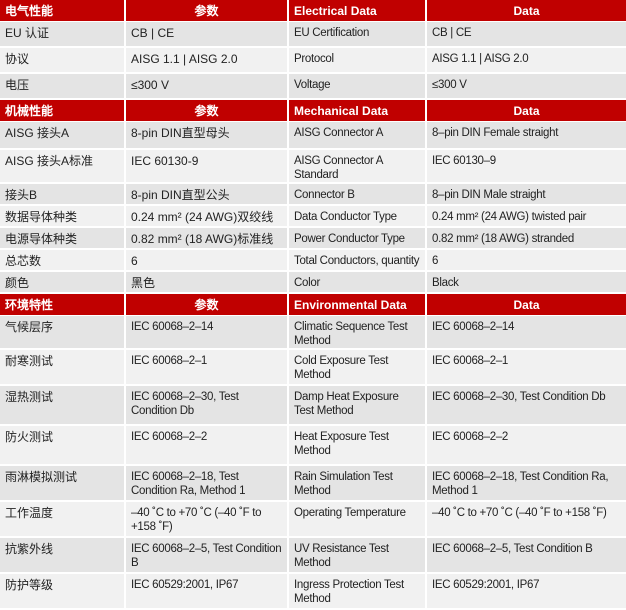 Image resolution: width=626 pixels, height=610 pixels. I want to click on en-value-cell: IEC 60068–2–14, so click(526, 332).